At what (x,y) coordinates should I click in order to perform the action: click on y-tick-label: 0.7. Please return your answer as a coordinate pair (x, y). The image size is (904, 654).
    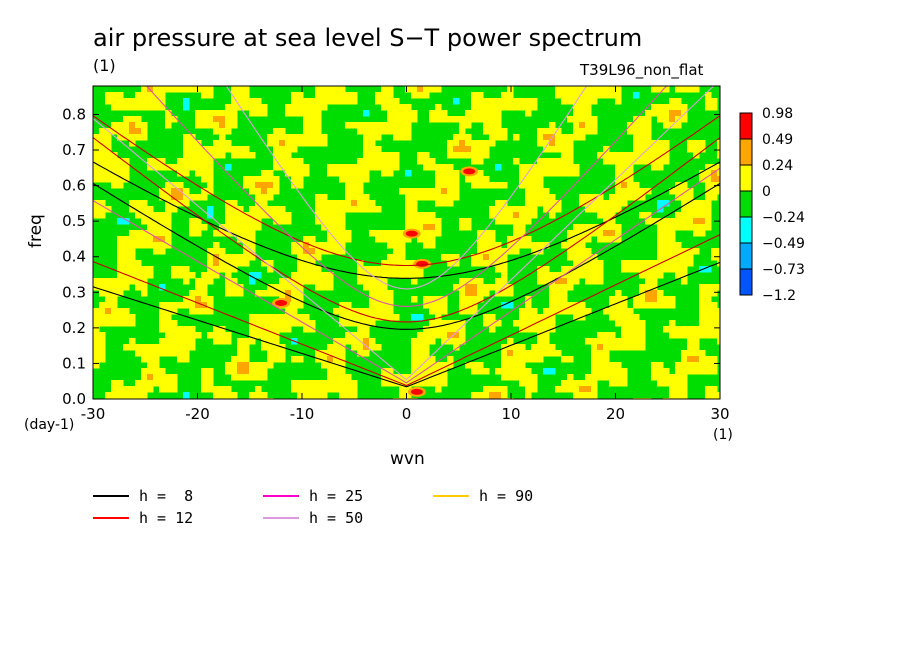
    Looking at the image, I should click on (74, 150).